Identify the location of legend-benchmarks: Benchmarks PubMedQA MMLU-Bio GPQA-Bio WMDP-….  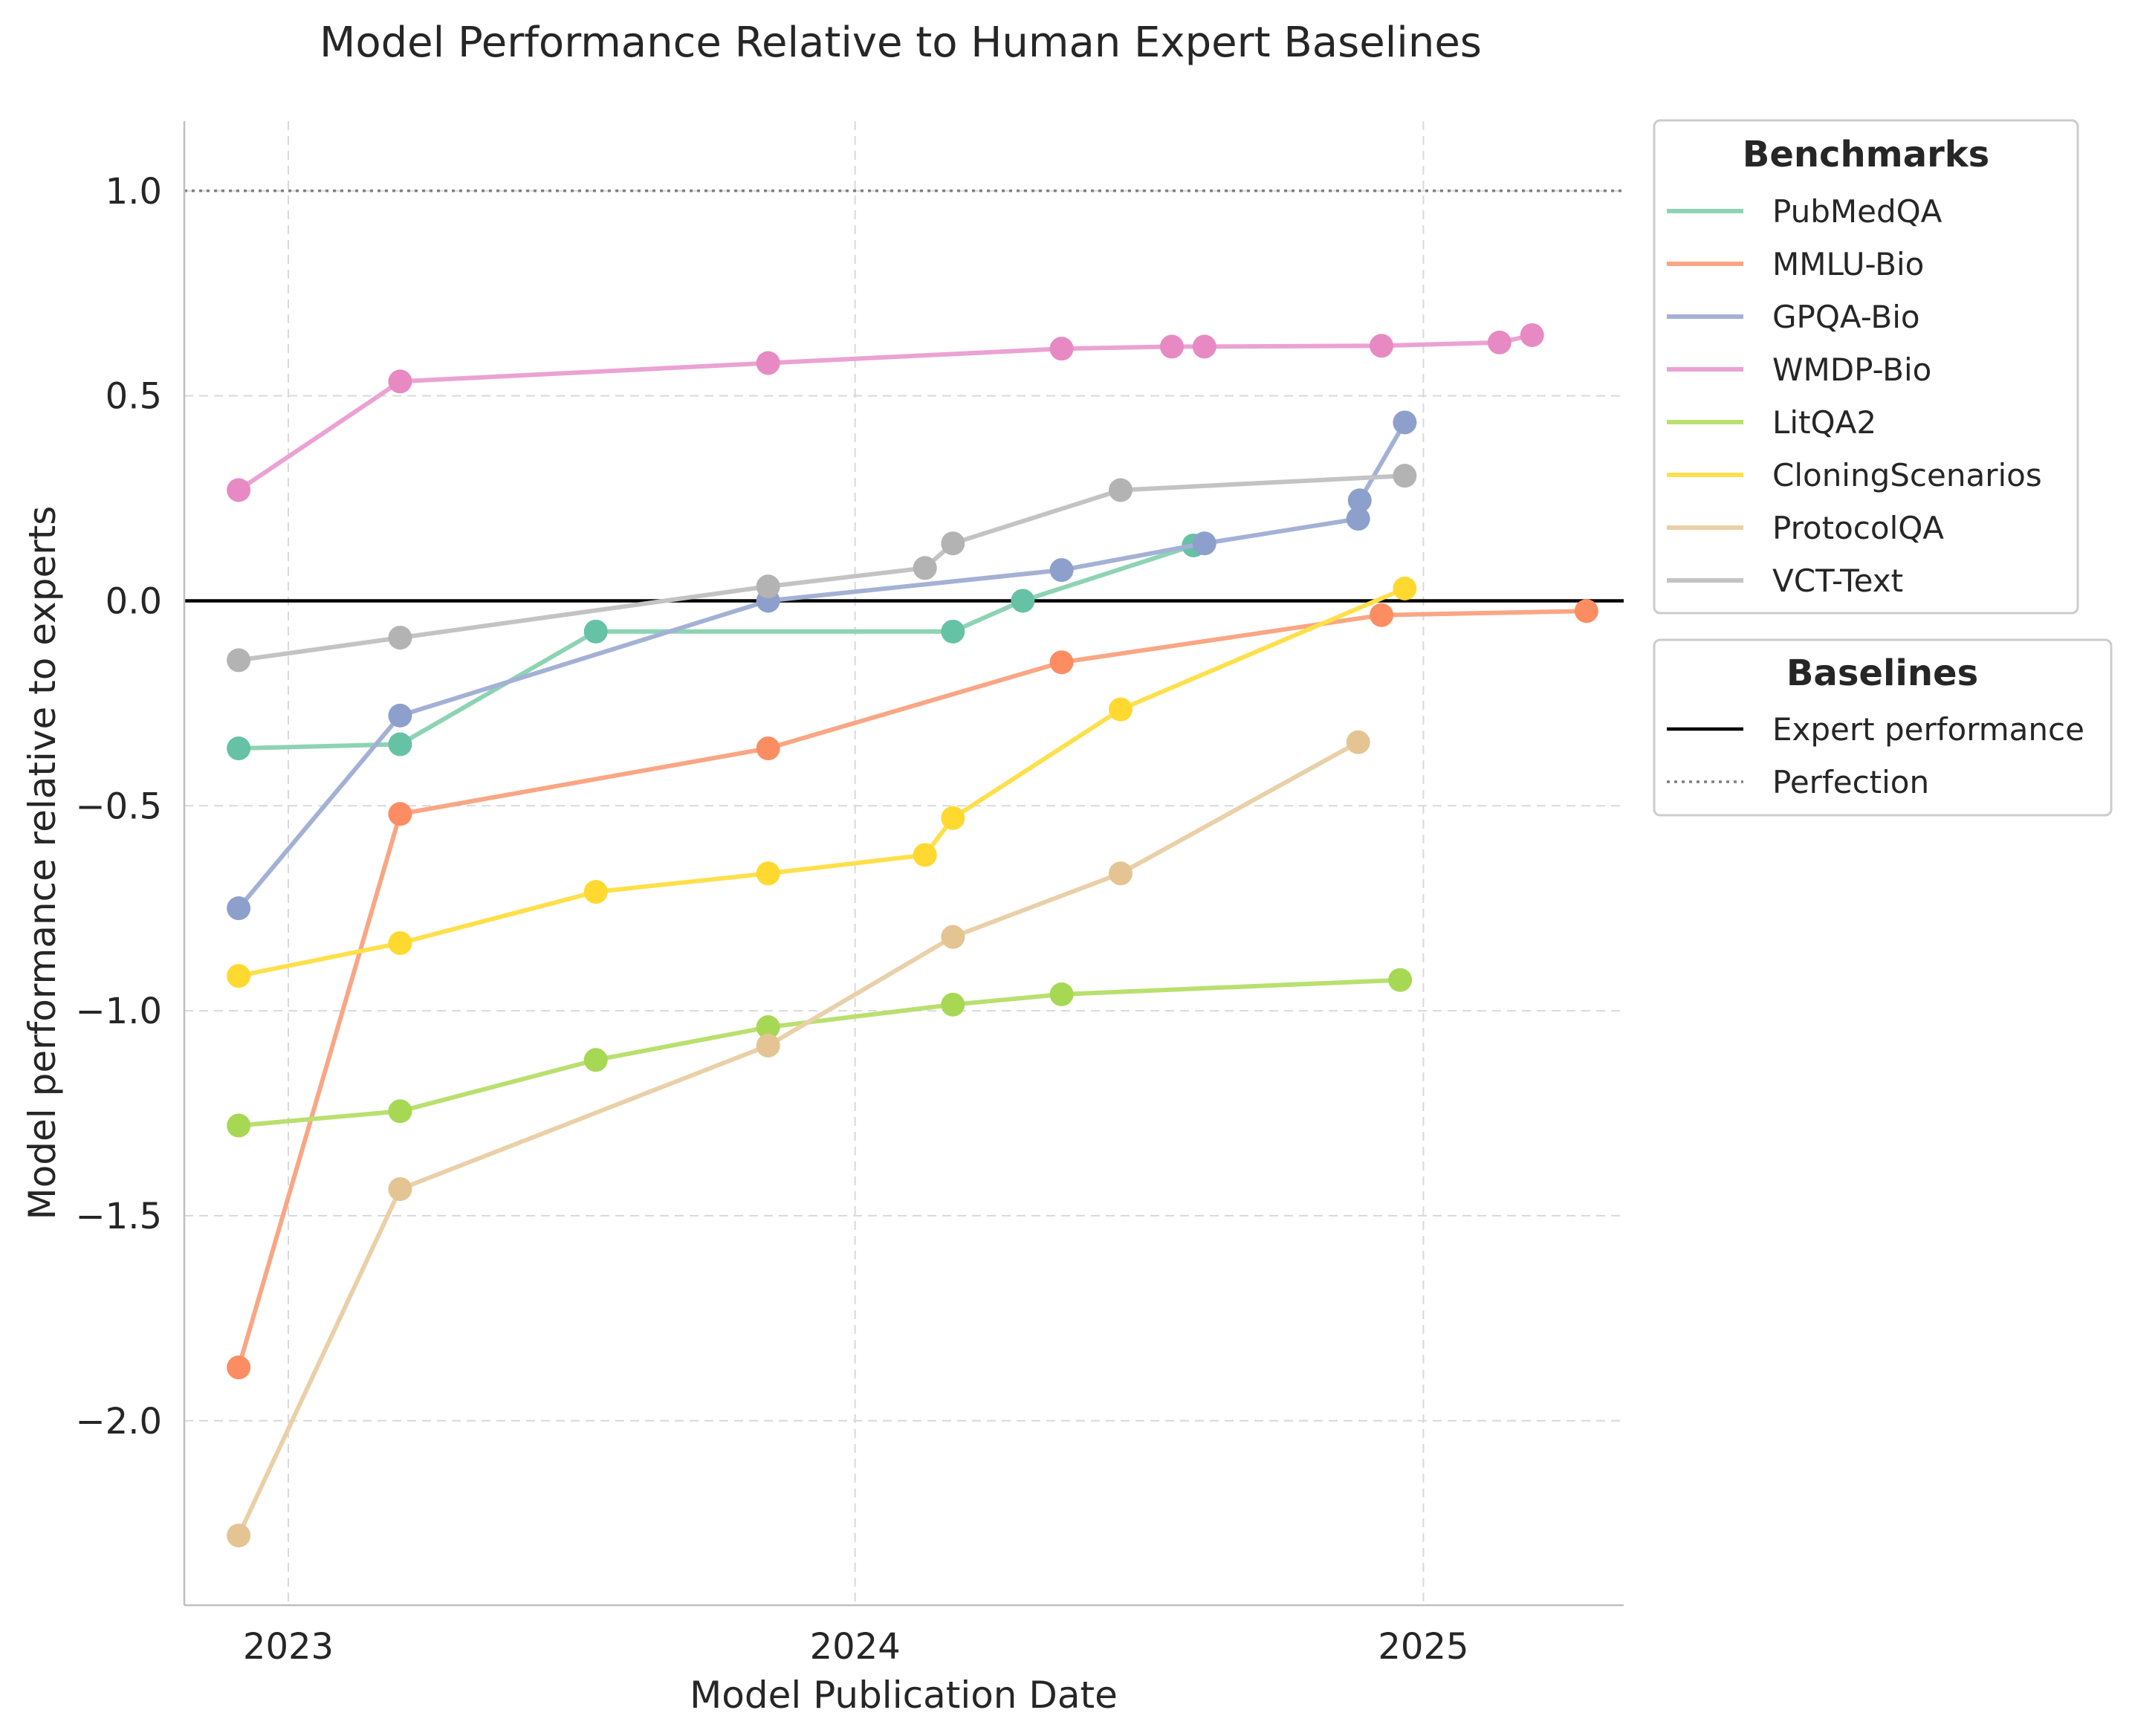
(1866, 367).